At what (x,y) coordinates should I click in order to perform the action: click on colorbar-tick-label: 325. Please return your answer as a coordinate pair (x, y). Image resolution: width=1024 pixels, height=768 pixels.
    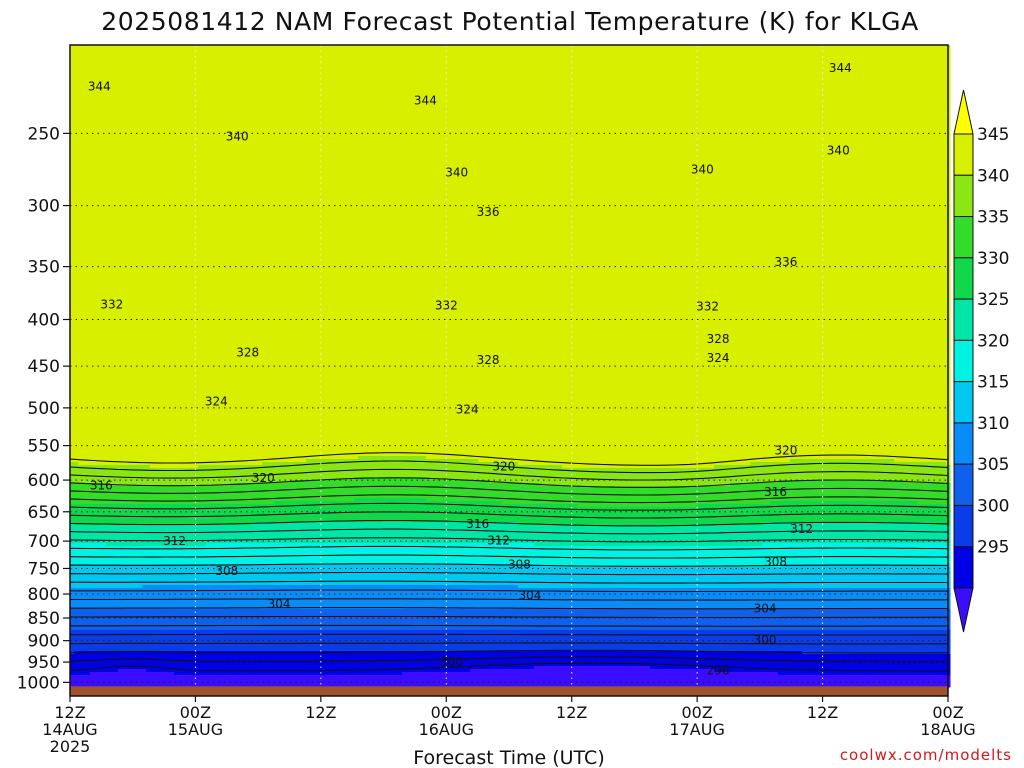
    Looking at the image, I should click on (993, 300).